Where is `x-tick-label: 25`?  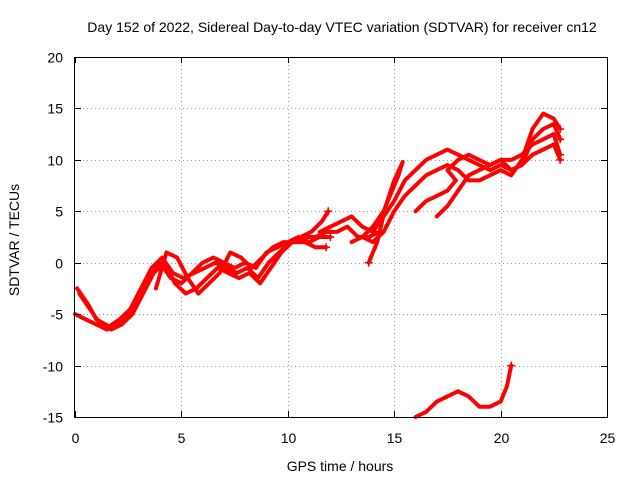
x-tick-label: 25 is located at coordinates (608, 438).